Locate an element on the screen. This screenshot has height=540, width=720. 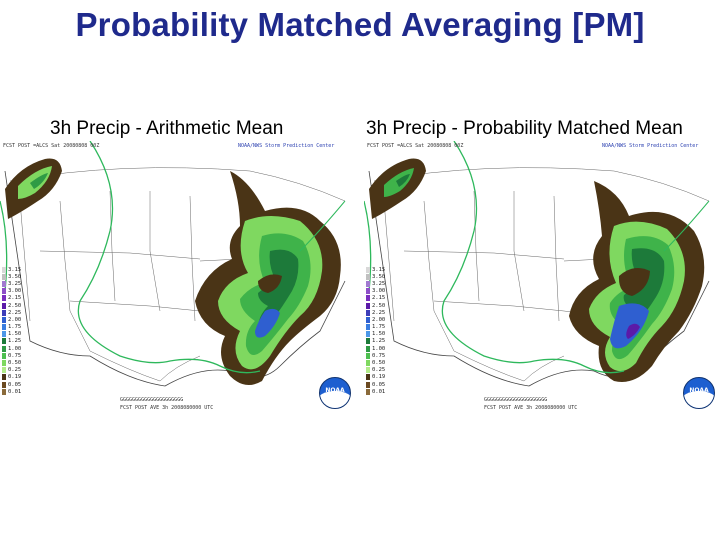
legend-label: 0.05 is located at coordinates (15, 384).